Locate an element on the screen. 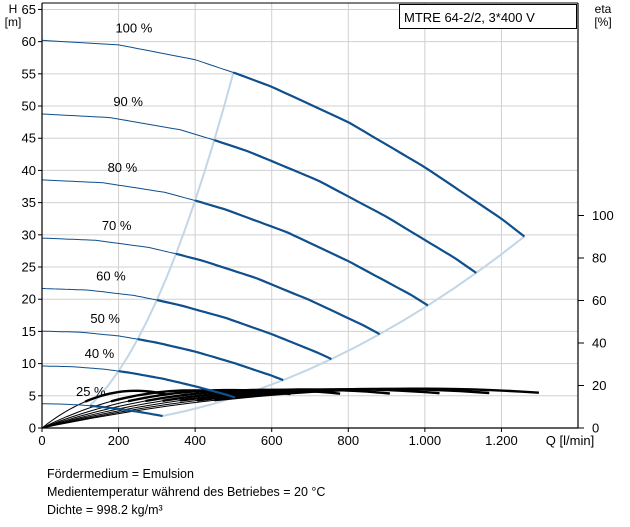 The height and width of the screenshot is (527, 630). y-tick-label-left: 45 is located at coordinates (29, 138).